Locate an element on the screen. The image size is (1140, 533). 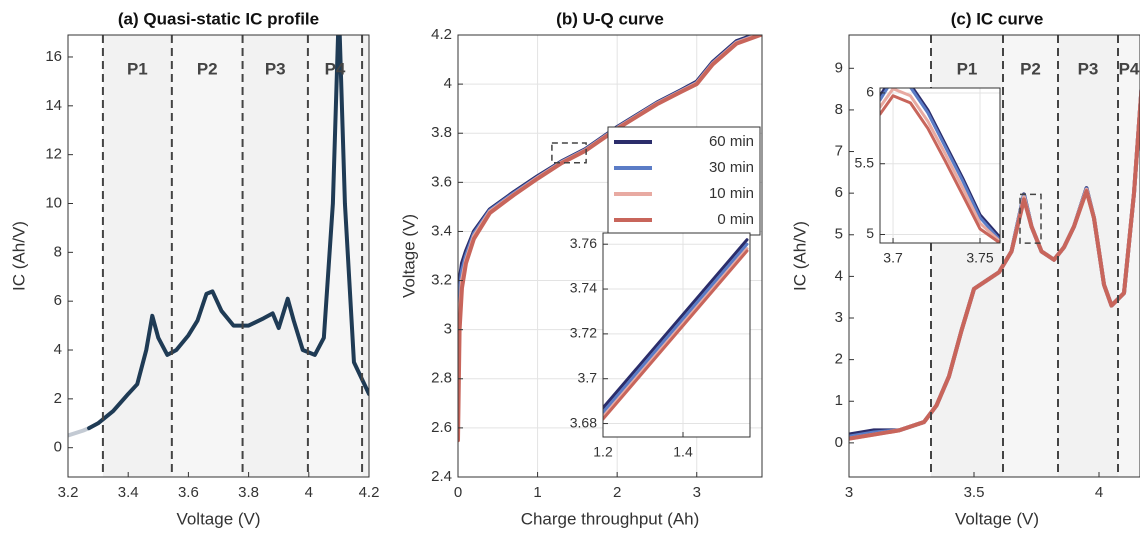
y-tick-label: 5.5 is located at coordinates (865, 162).